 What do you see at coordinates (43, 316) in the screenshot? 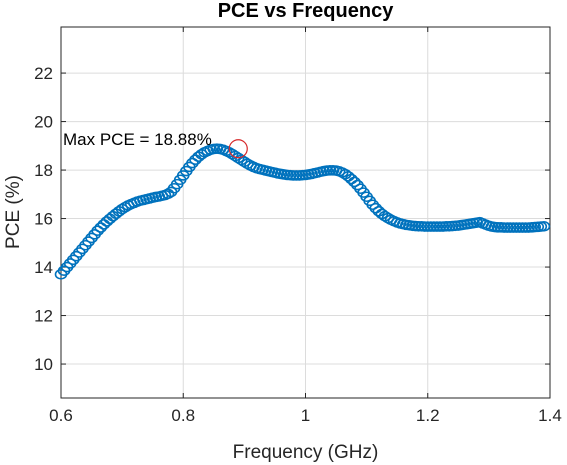
I see `y-tick-label: 12` at bounding box center [43, 316].